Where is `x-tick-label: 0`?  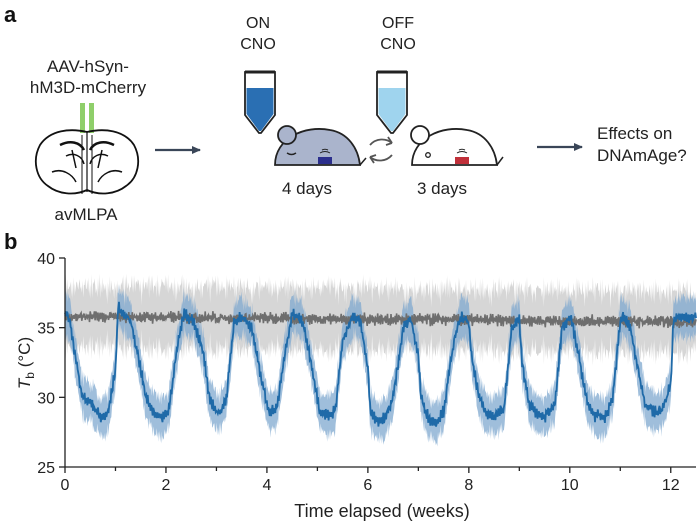
x-tick-label: 0 is located at coordinates (65, 485).